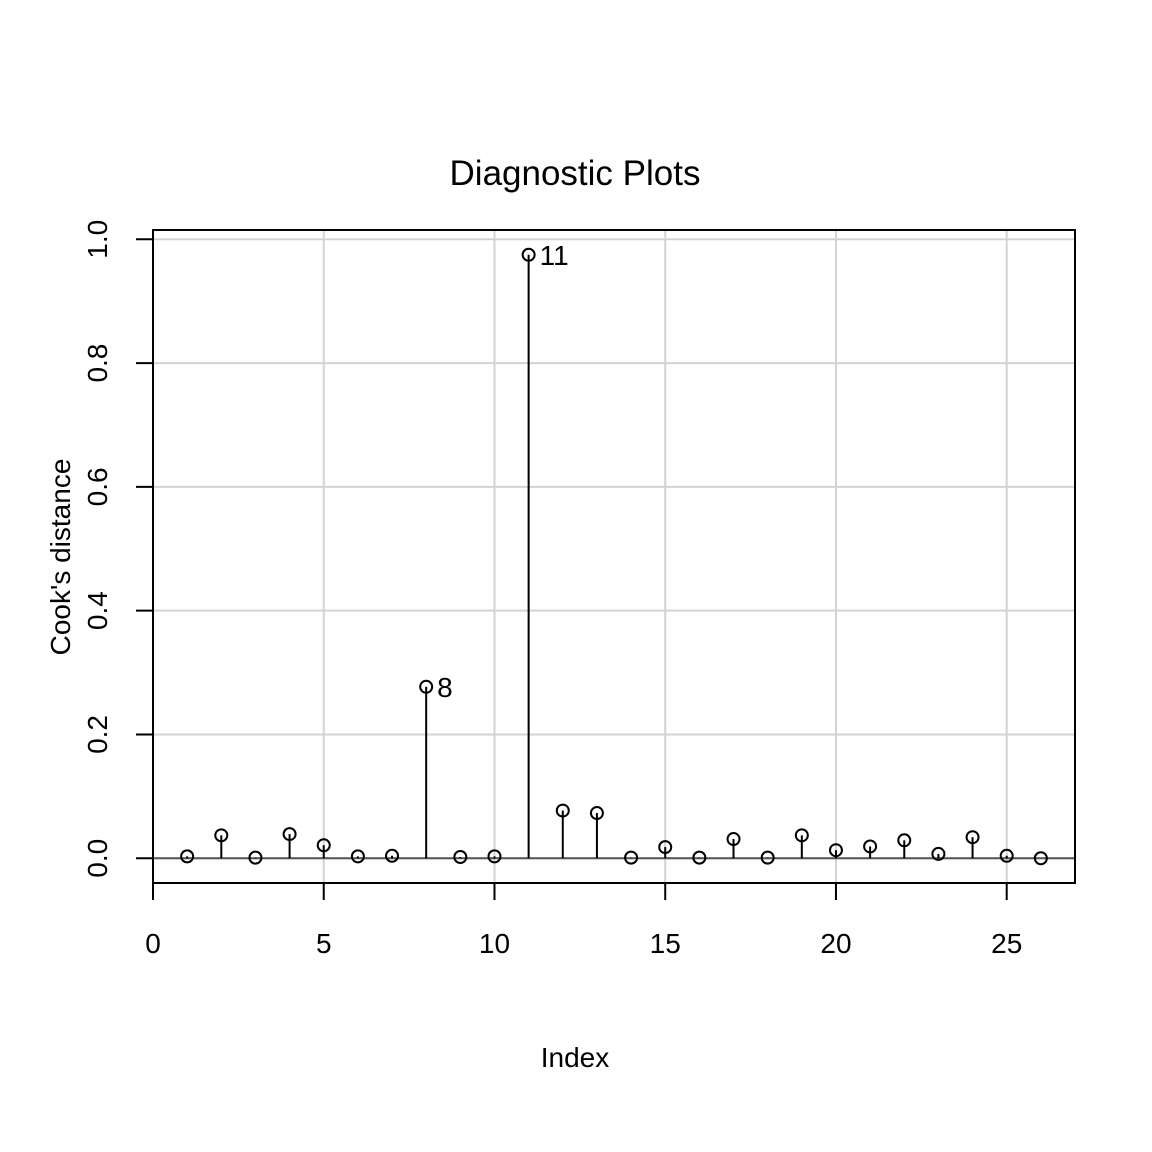  Describe the element at coordinates (97, 610) in the screenshot. I see `y-tick-label-2: 0.4` at that location.